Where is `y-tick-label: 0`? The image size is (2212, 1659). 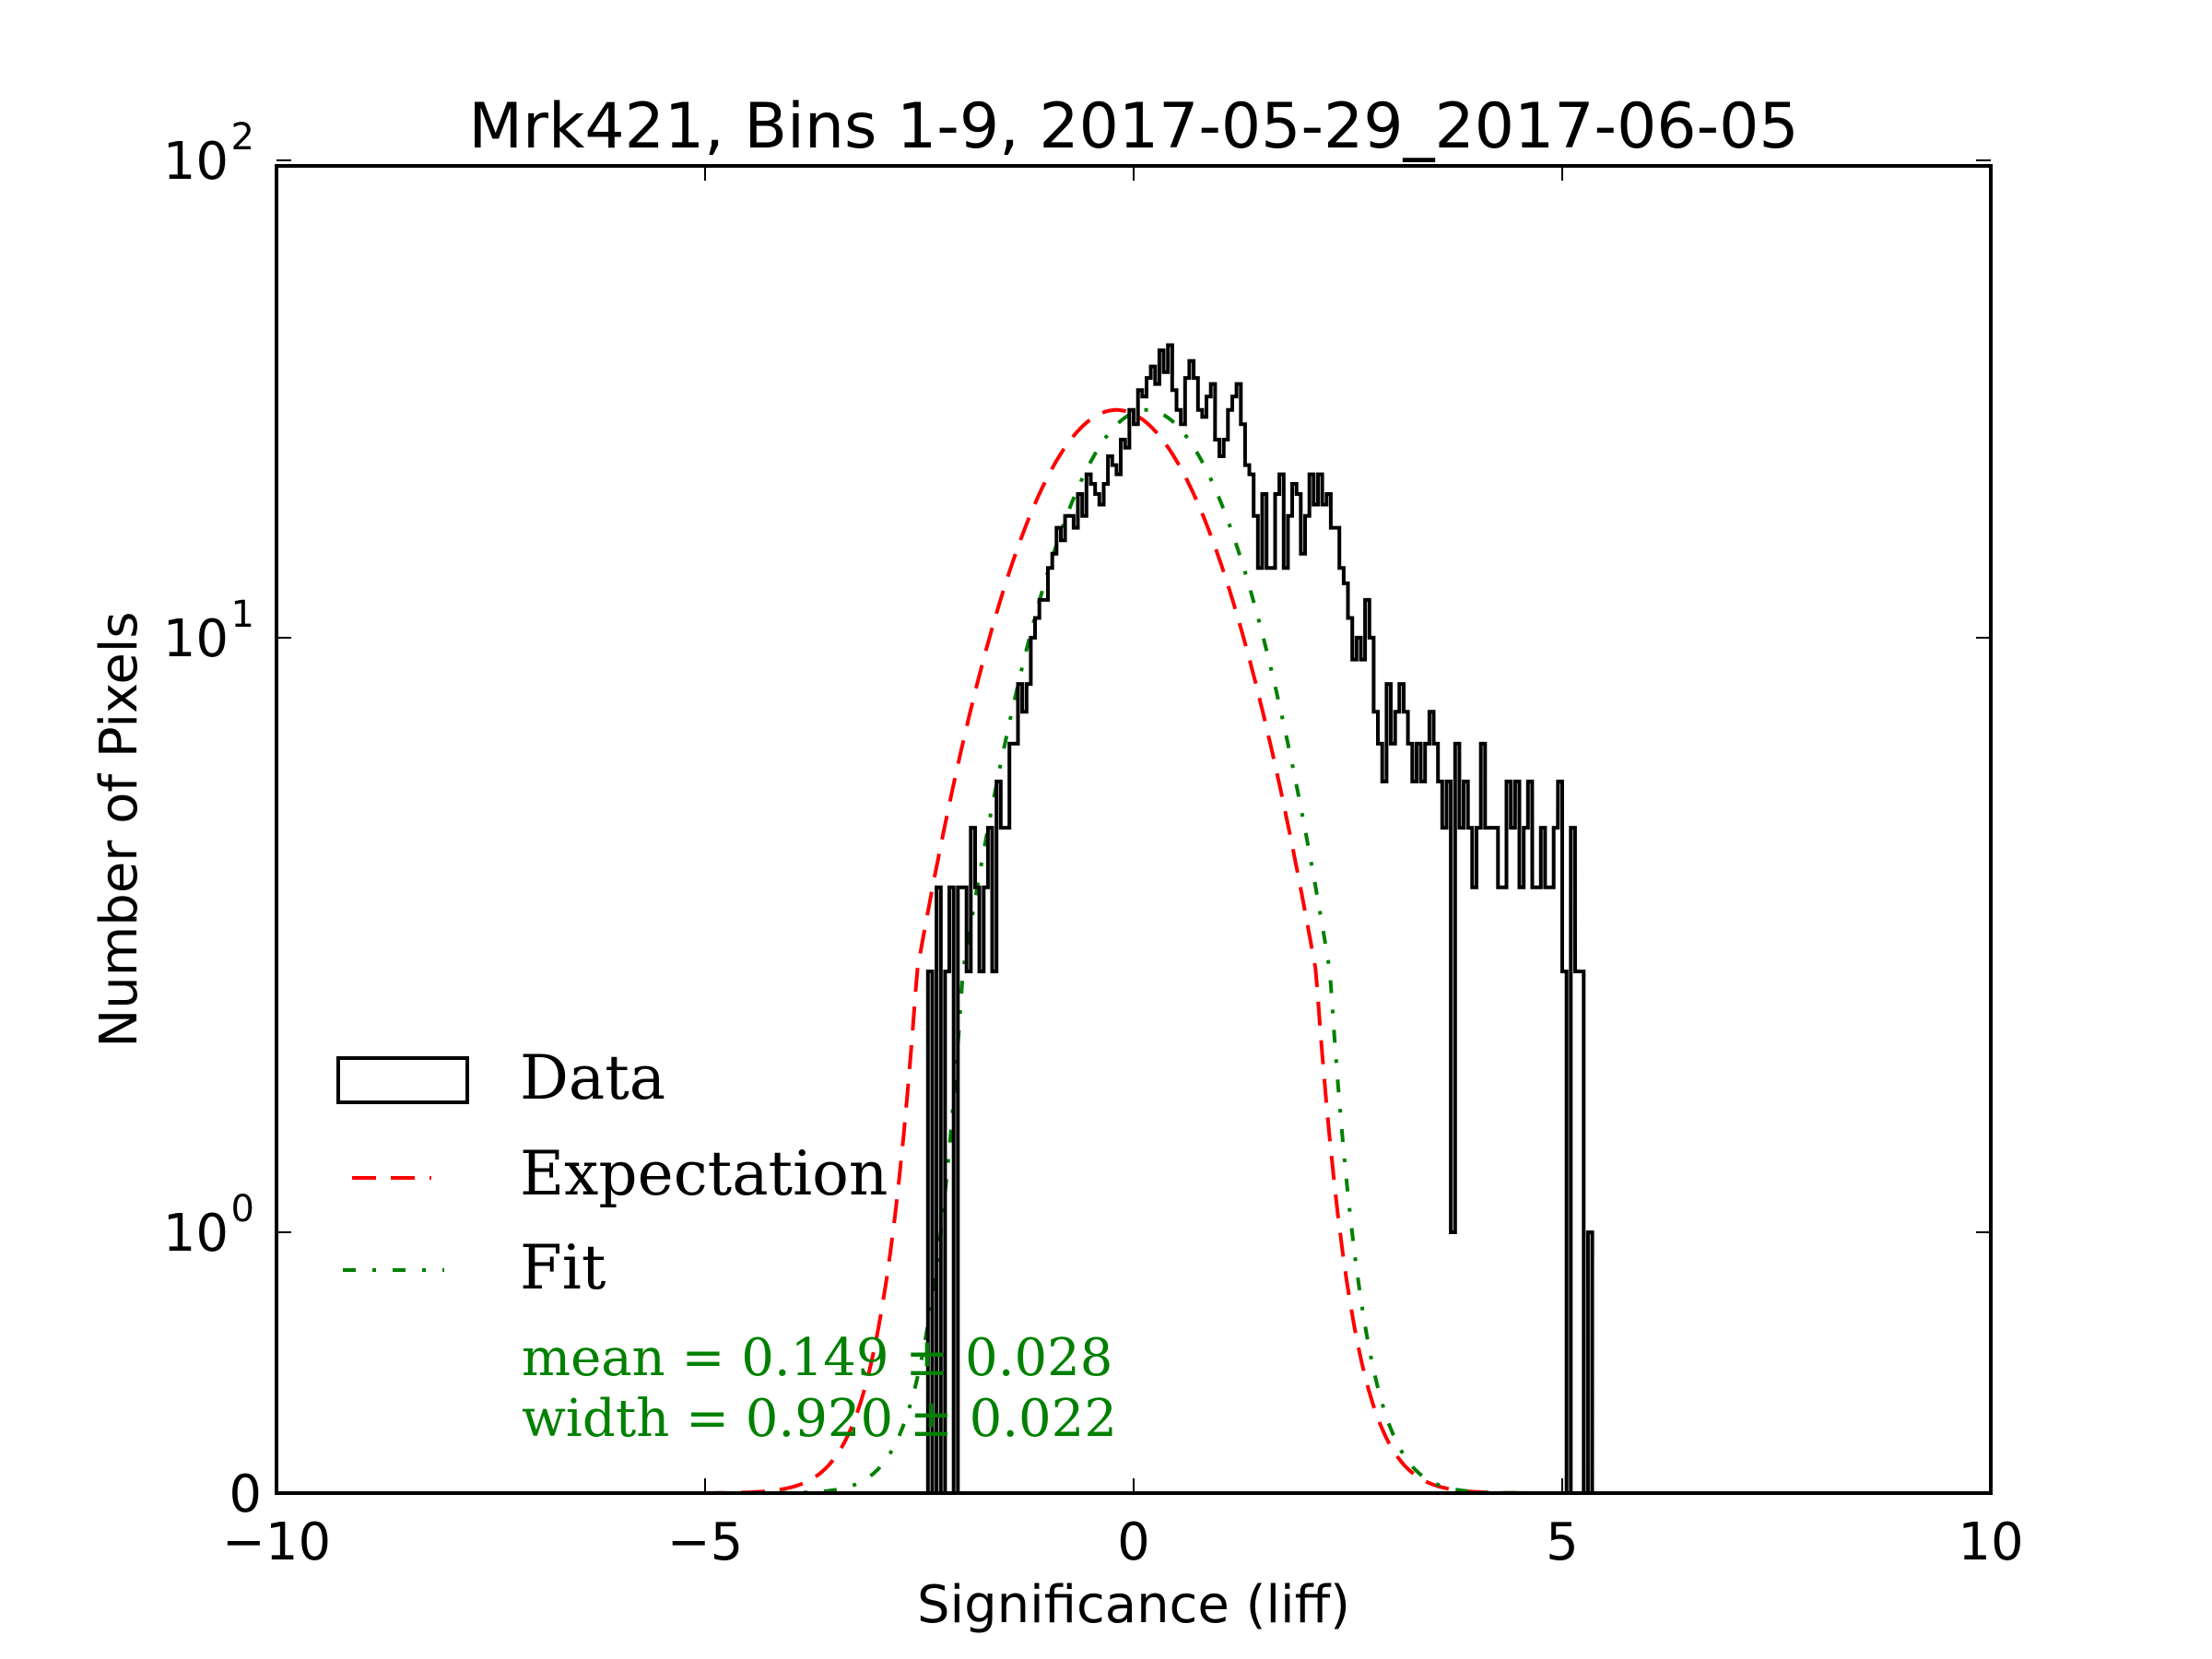 y-tick-label: 0 is located at coordinates (245, 1494).